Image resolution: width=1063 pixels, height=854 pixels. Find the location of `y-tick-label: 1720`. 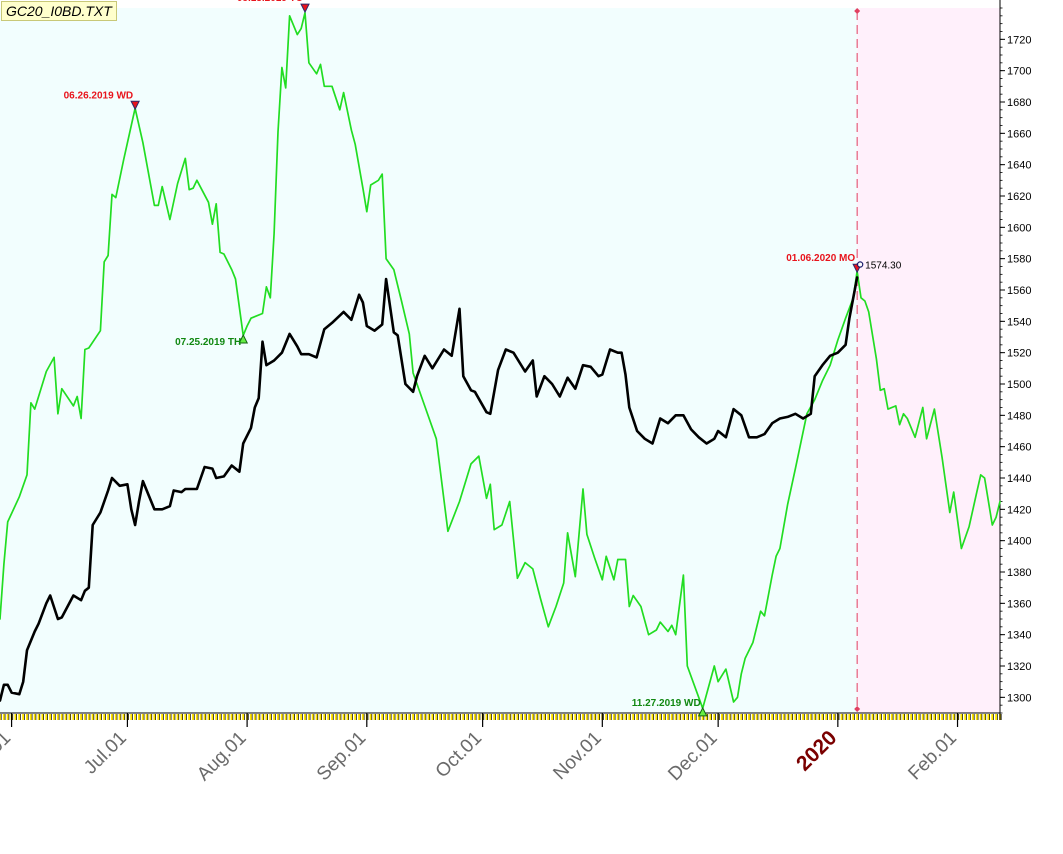

y-tick-label: 1720 is located at coordinates (1019, 40).